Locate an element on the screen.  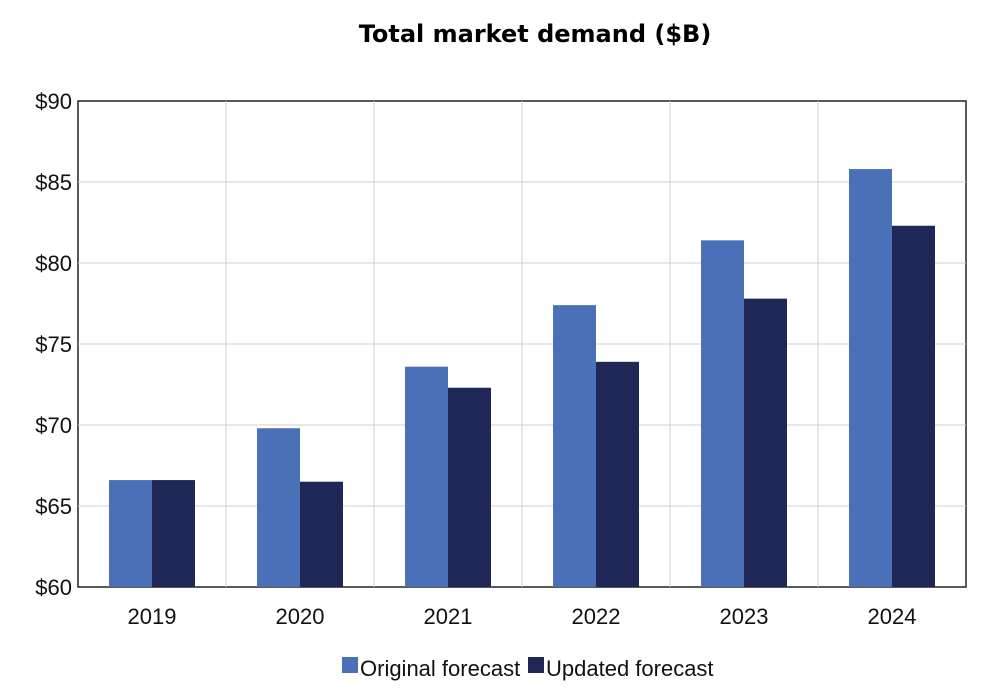
legend-label: Original forecast is located at coordinates (440, 668).